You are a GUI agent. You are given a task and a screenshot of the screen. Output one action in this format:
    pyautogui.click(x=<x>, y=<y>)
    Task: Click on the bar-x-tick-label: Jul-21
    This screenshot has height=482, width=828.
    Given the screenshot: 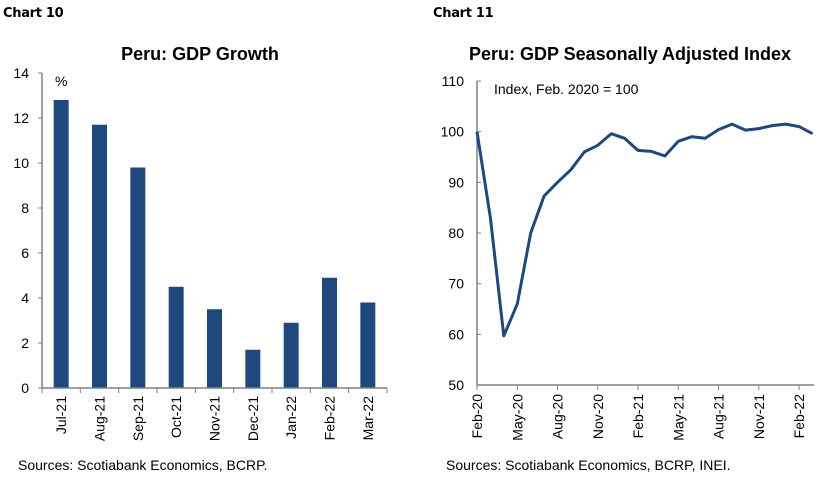 What is the action you would take?
    pyautogui.click(x=61, y=415)
    